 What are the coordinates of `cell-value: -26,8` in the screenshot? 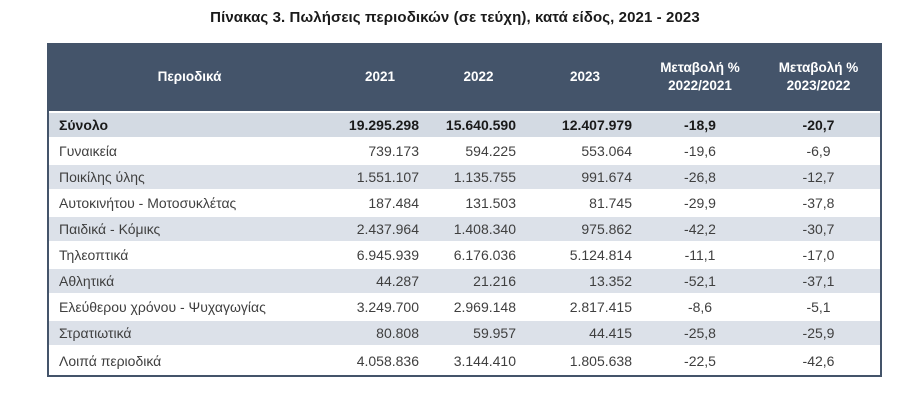 It's located at (700, 178).